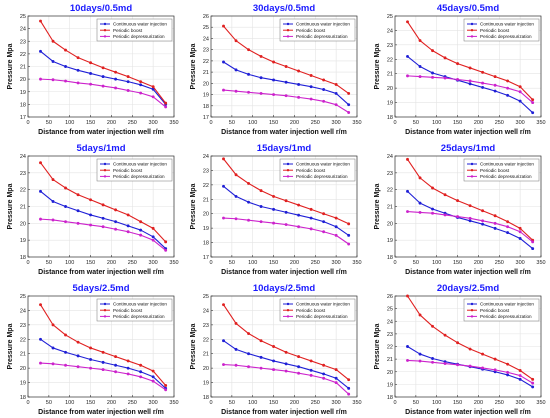 This screenshot has height=418, width=550. I want to click on y-tick-label: 17, so click(206, 258).